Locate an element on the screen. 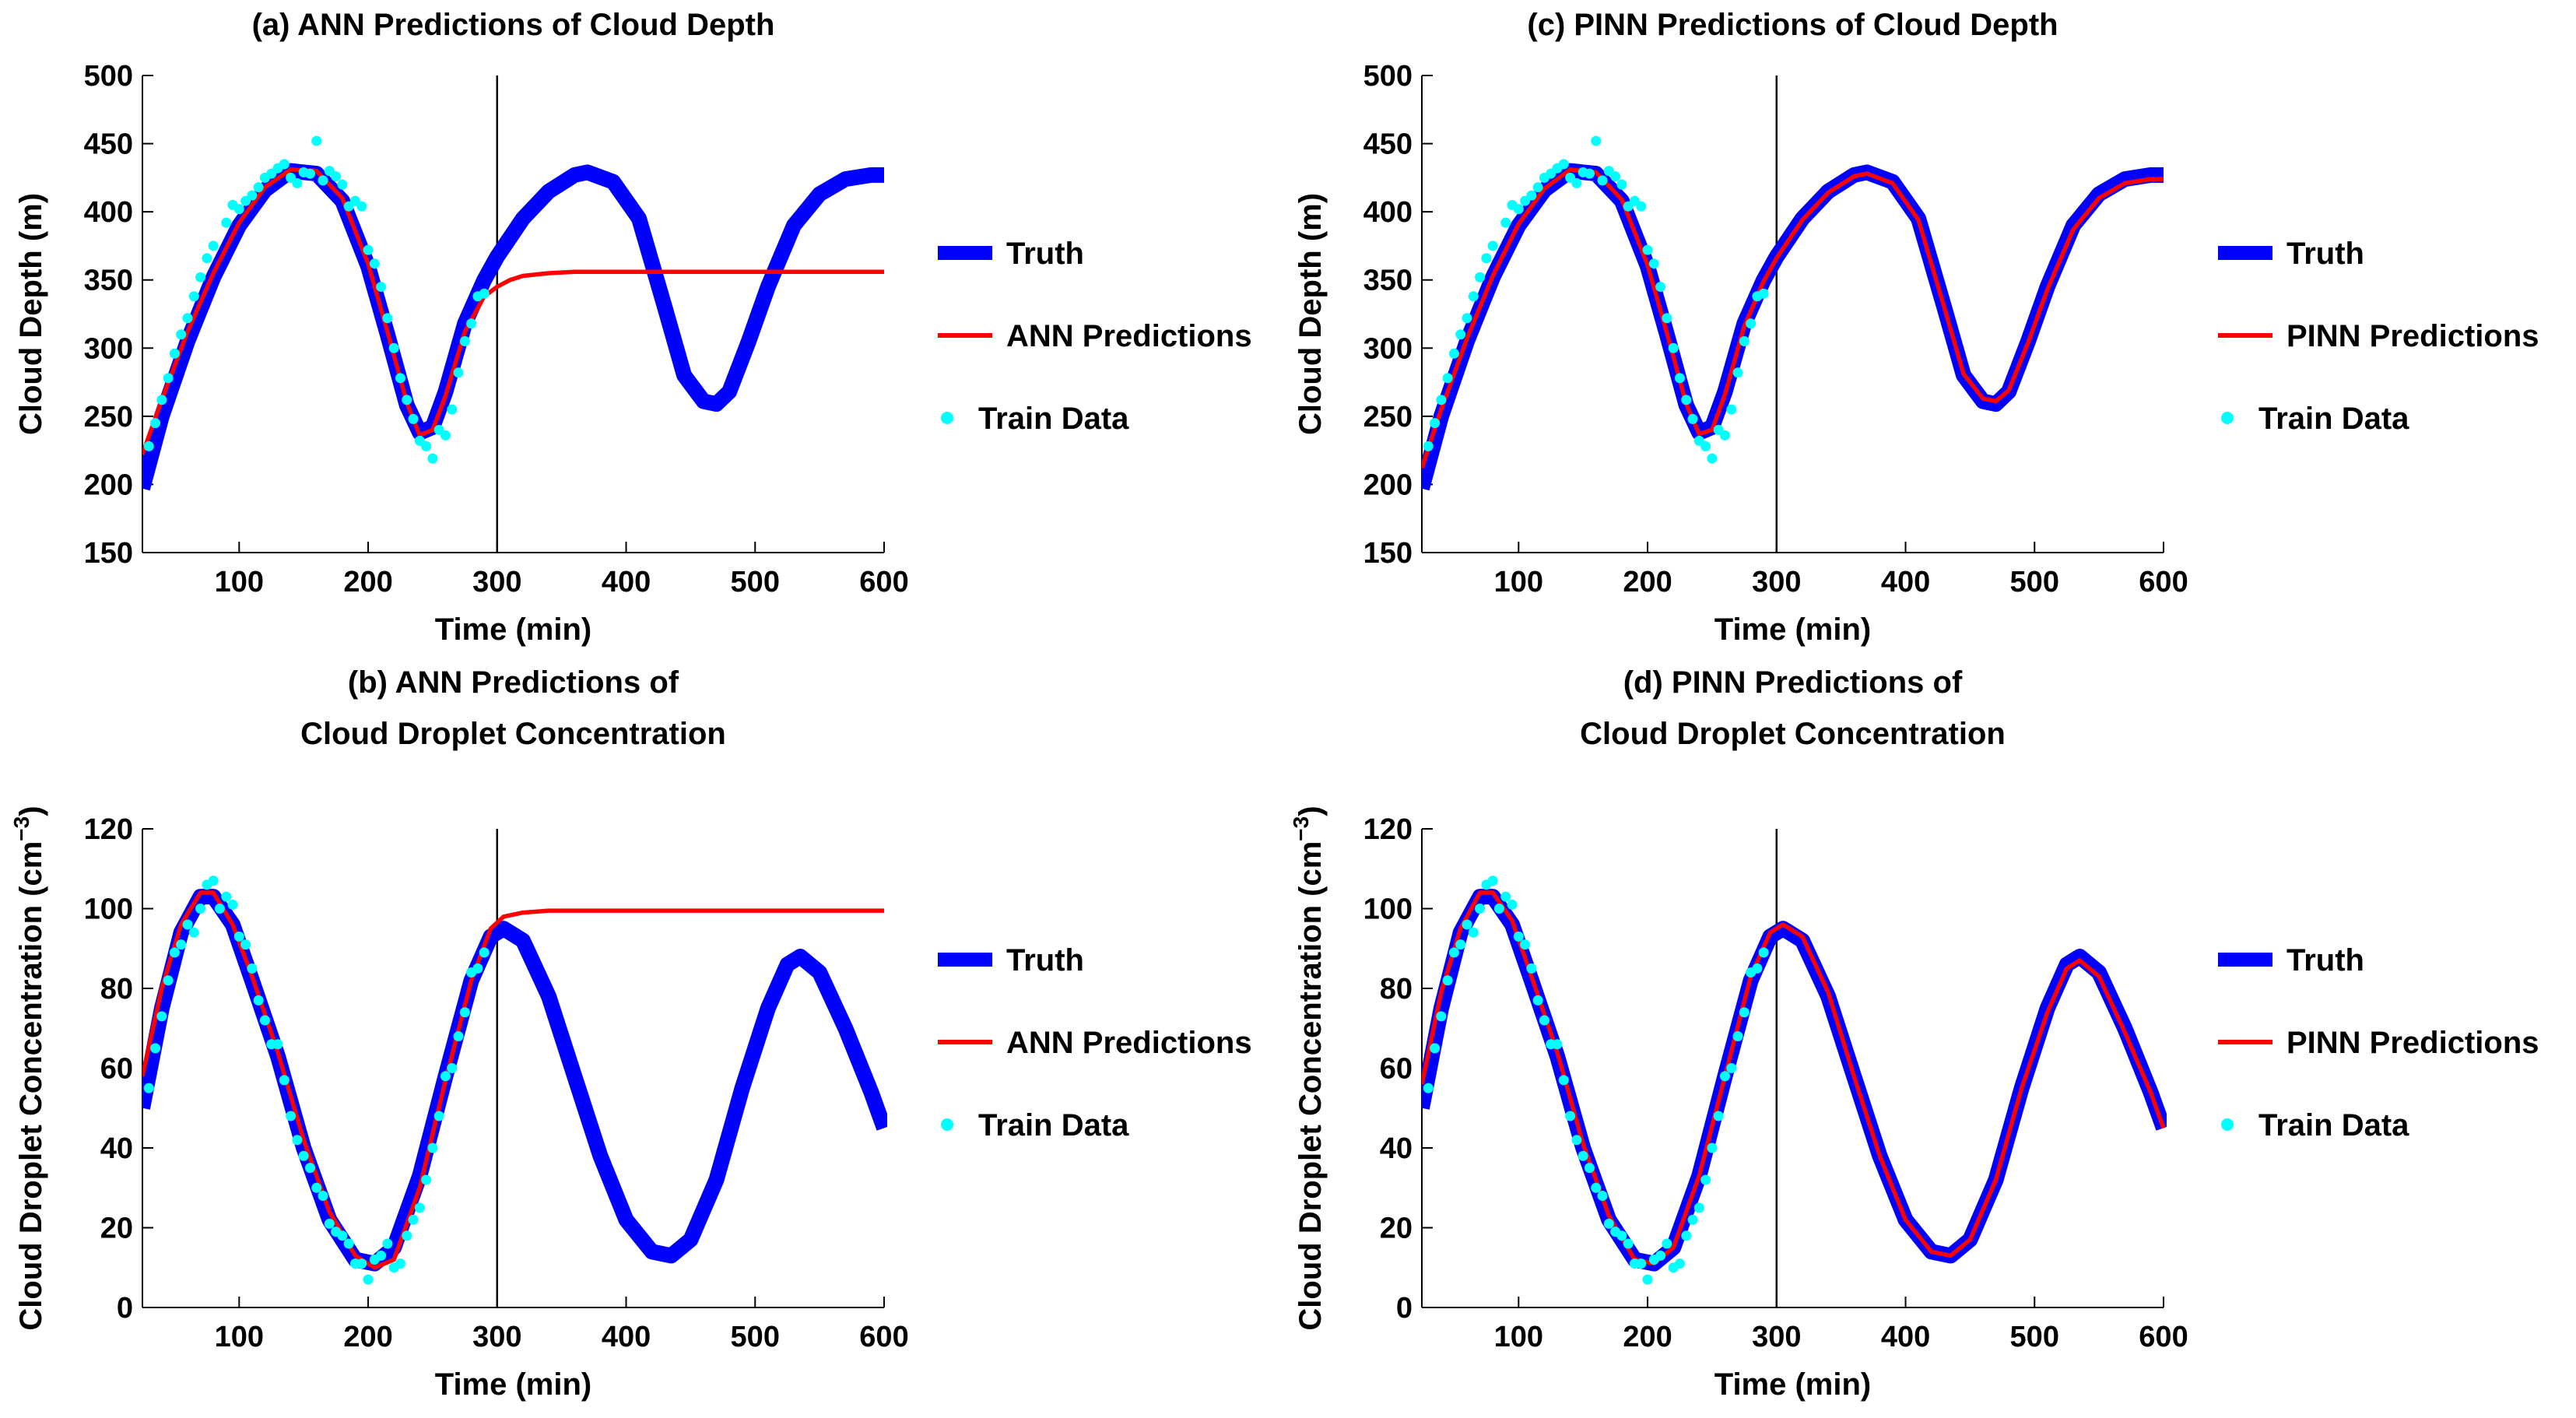 The image size is (2576, 1418). x-tick-label: 400 is located at coordinates (1906, 1337).